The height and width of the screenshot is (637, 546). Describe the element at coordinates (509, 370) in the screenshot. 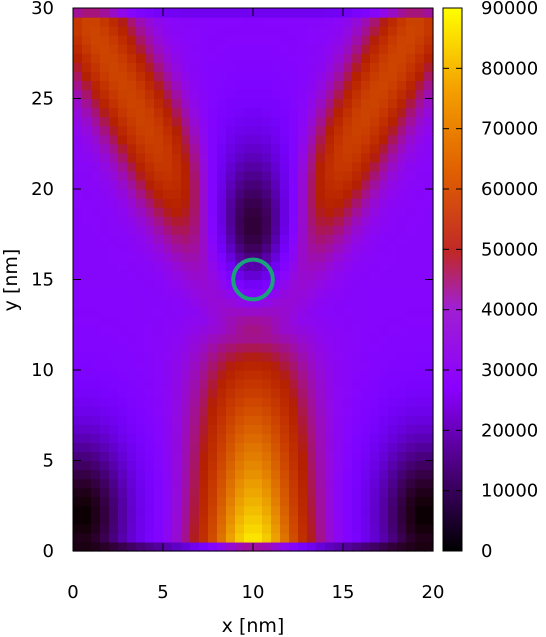

I see `colorbar-tick-label: 30000` at that location.